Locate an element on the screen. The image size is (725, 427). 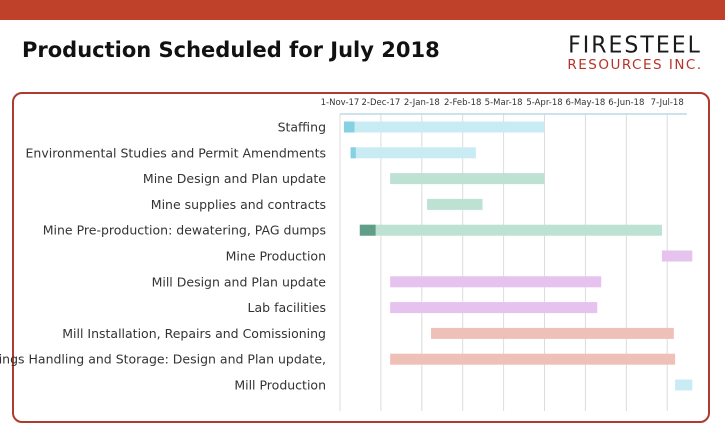
page-title: Production Scheduled for July 2018 is located at coordinates (231, 50).